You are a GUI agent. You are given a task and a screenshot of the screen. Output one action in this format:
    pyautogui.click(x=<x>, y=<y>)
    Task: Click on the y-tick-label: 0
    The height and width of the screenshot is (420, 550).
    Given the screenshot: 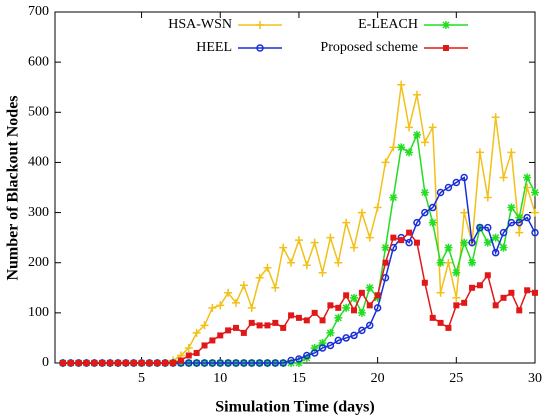 What is the action you would take?
    pyautogui.click(x=45, y=362)
    